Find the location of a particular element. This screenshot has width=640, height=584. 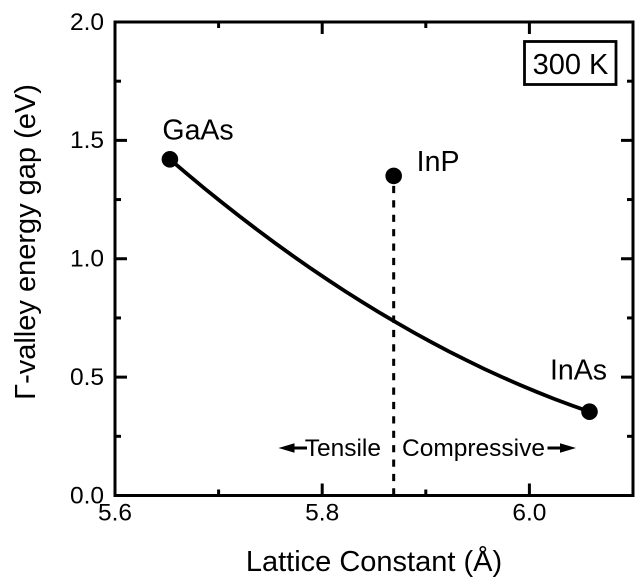

left-arrow-icon is located at coordinates (286, 448).